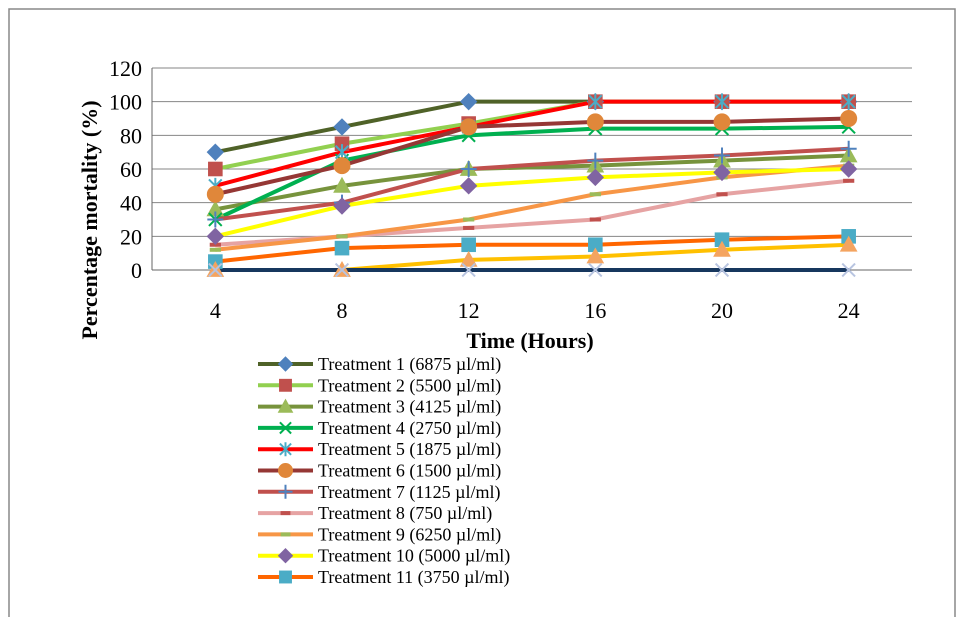 This screenshot has width=963, height=622. Describe the element at coordinates (409, 364) in the screenshot. I see `legend-label: Treatment 1 (6875 µl/ml)` at that location.